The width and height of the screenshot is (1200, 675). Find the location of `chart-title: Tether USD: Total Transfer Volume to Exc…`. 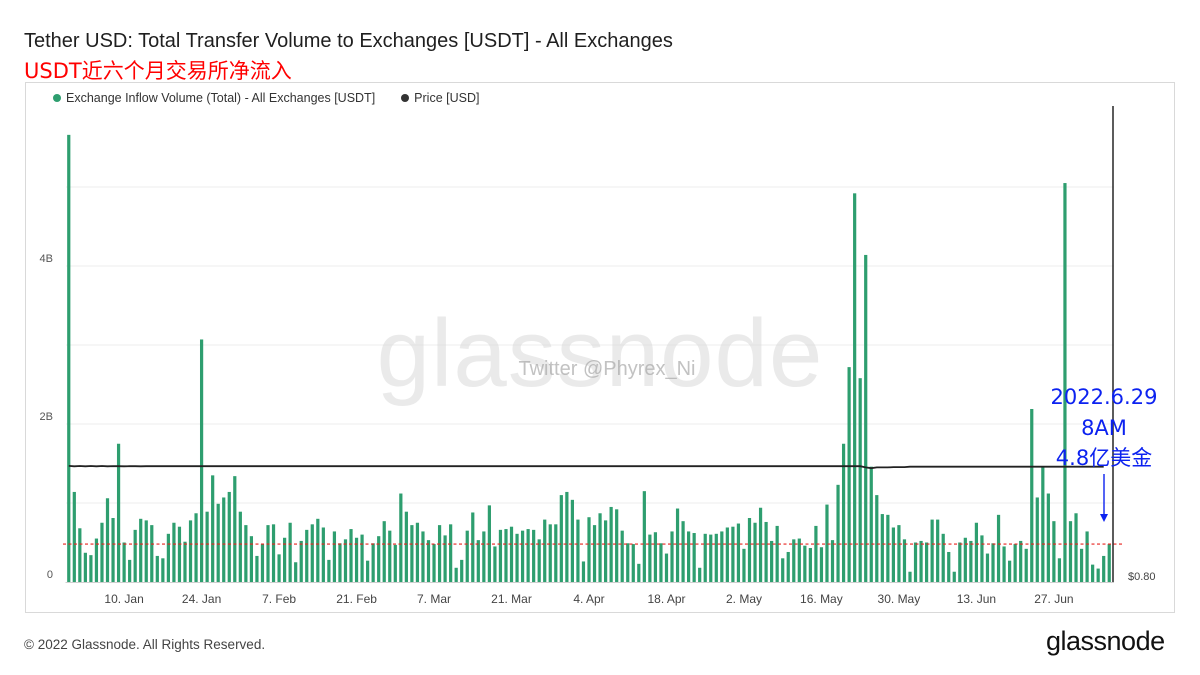

chart-title: Tether USD: Total Transfer Volume to Exc… is located at coordinates (348, 41).